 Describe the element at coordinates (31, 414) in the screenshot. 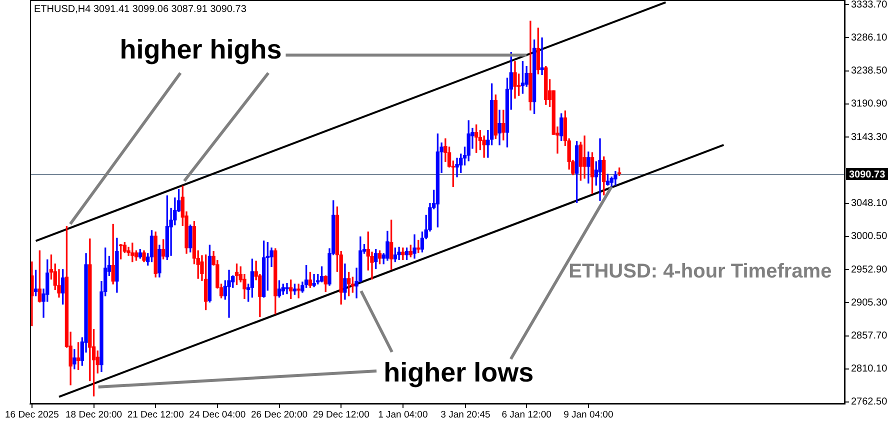

I see `x-tick-label: 16 Dec 2025` at that location.